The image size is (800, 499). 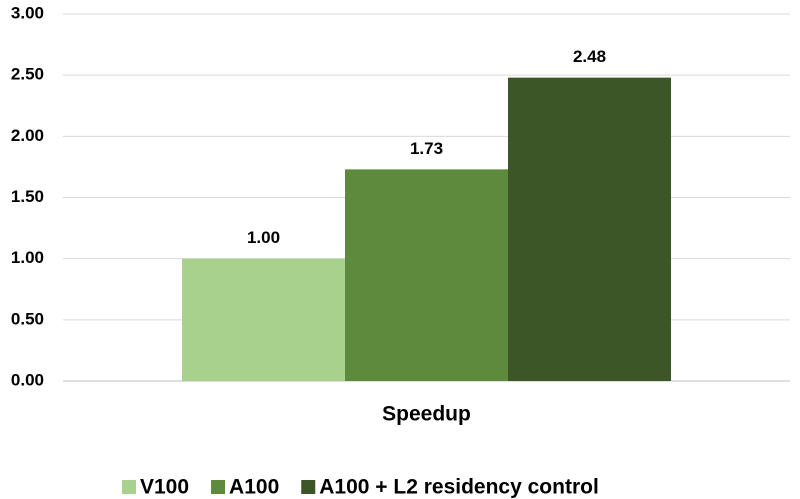 What do you see at coordinates (426, 414) in the screenshot?
I see `x-tick-label: Speedup` at bounding box center [426, 414].